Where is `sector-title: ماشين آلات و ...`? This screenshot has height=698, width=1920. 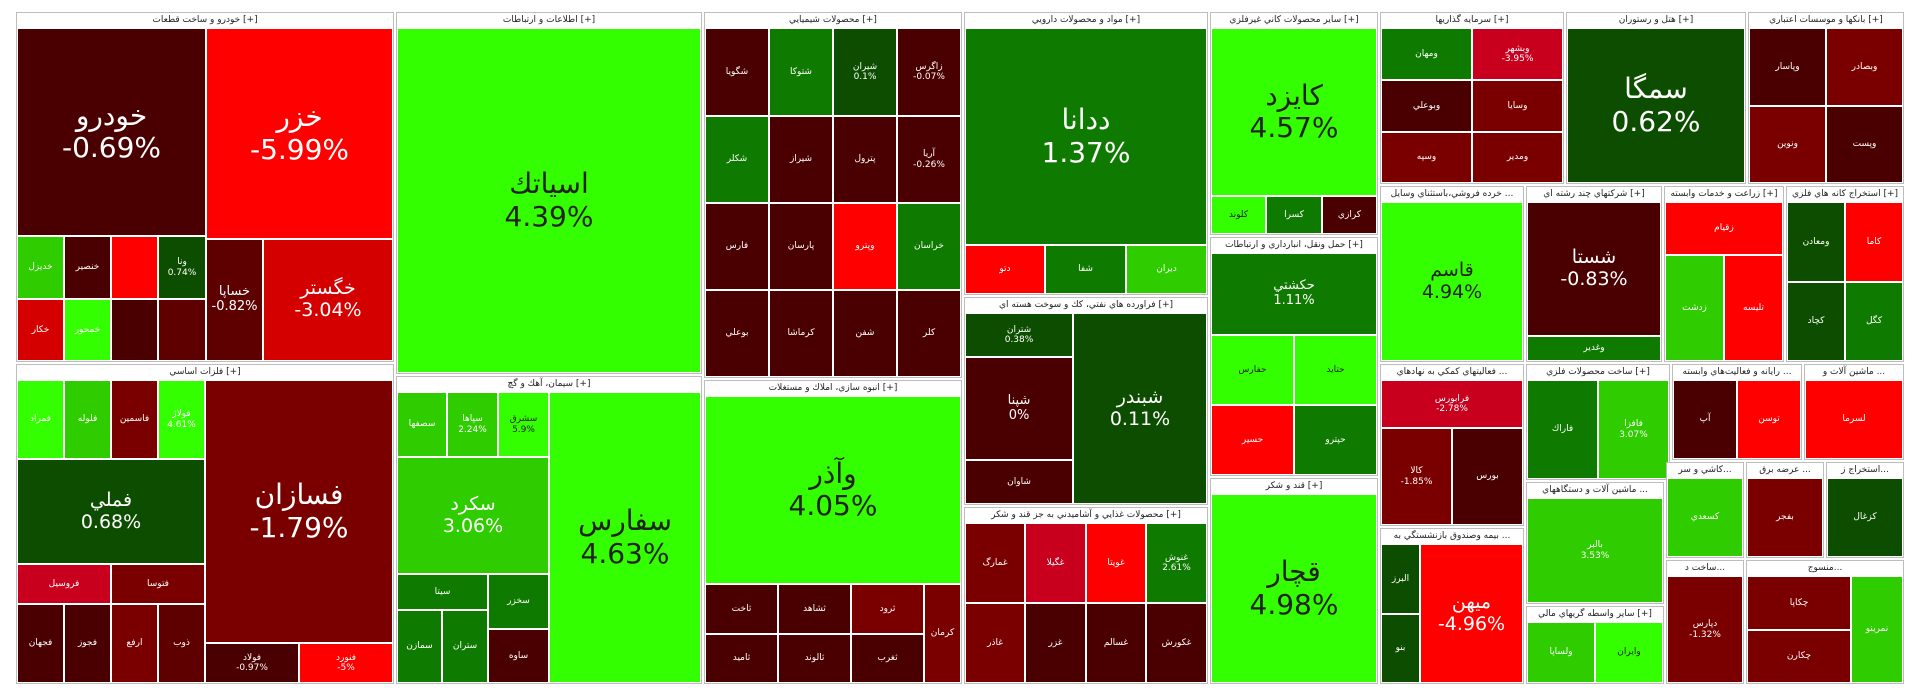 sector-title: ماشين آلات و ... is located at coordinates (1854, 372).